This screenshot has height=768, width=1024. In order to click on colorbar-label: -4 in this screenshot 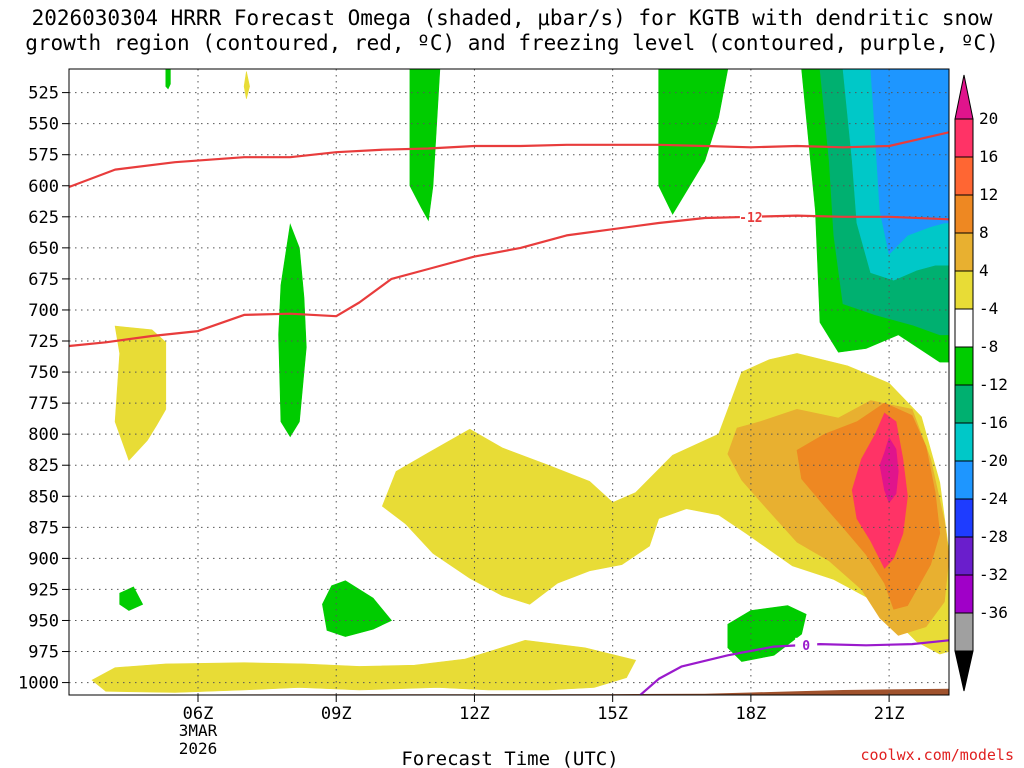, I will do `click(988, 308)`.